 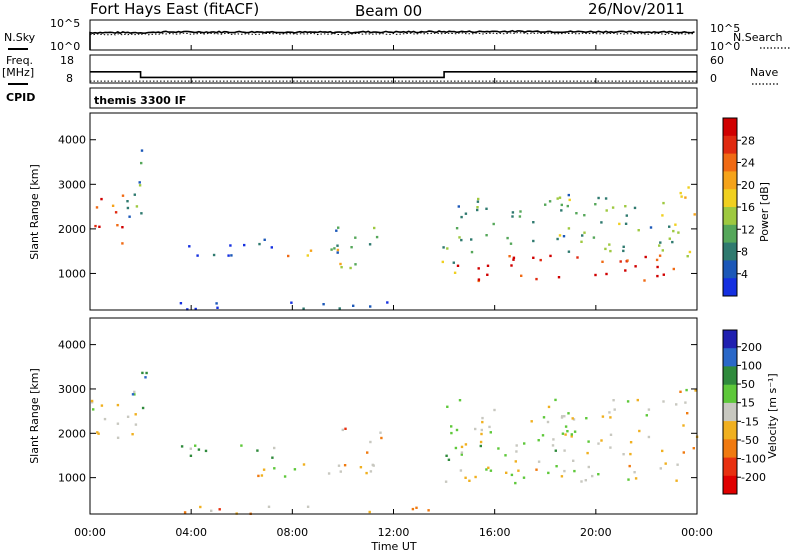 What do you see at coordinates (744, 412) in the screenshot?
I see `velocity-colorbar: 200 100 50 15 -15 -50 -100 -200` at bounding box center [744, 412].